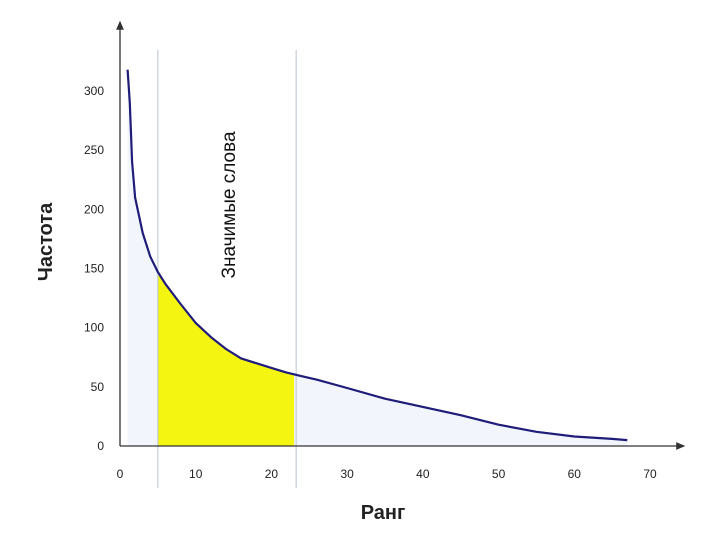 The image size is (720, 540). I want to click on x-tick-label: 50, so click(499, 474).